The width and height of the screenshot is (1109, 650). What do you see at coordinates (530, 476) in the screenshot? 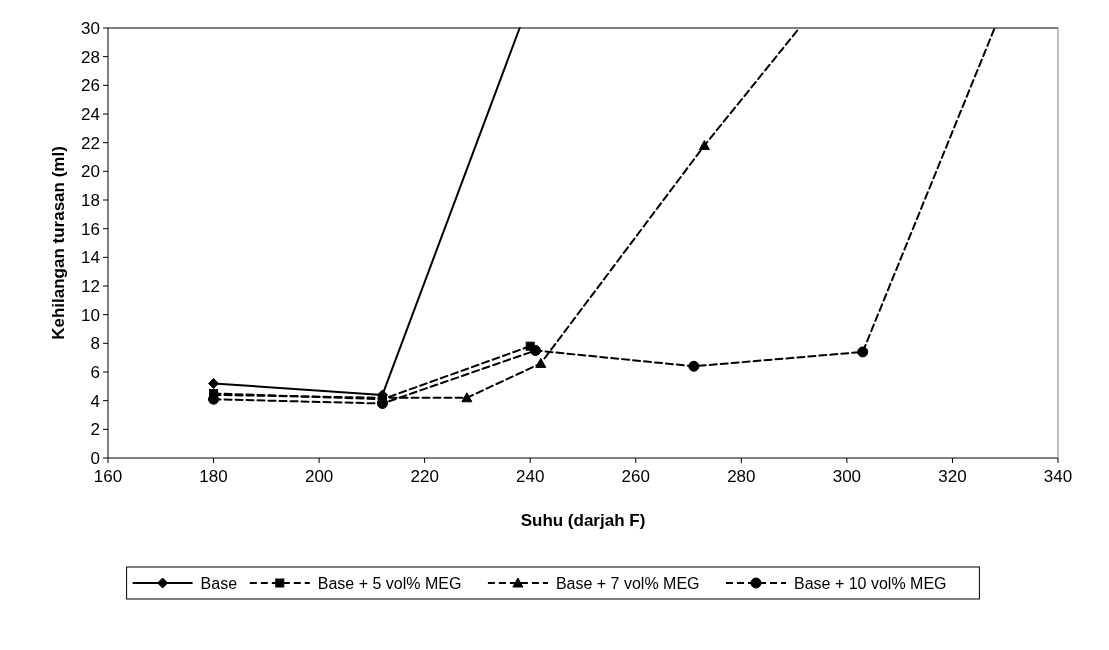
I see `x-tick-label: 240` at bounding box center [530, 476].